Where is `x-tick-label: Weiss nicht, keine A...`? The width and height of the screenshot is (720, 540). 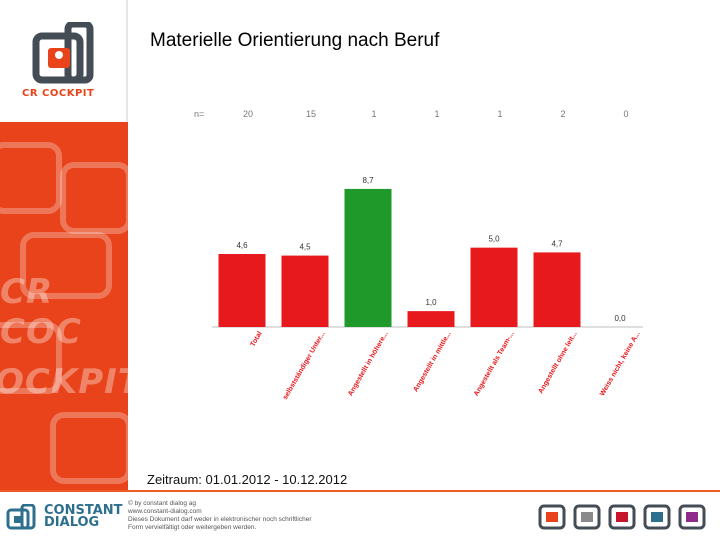 x-tick-label: Weiss nicht, keine A... is located at coordinates (620, 363).